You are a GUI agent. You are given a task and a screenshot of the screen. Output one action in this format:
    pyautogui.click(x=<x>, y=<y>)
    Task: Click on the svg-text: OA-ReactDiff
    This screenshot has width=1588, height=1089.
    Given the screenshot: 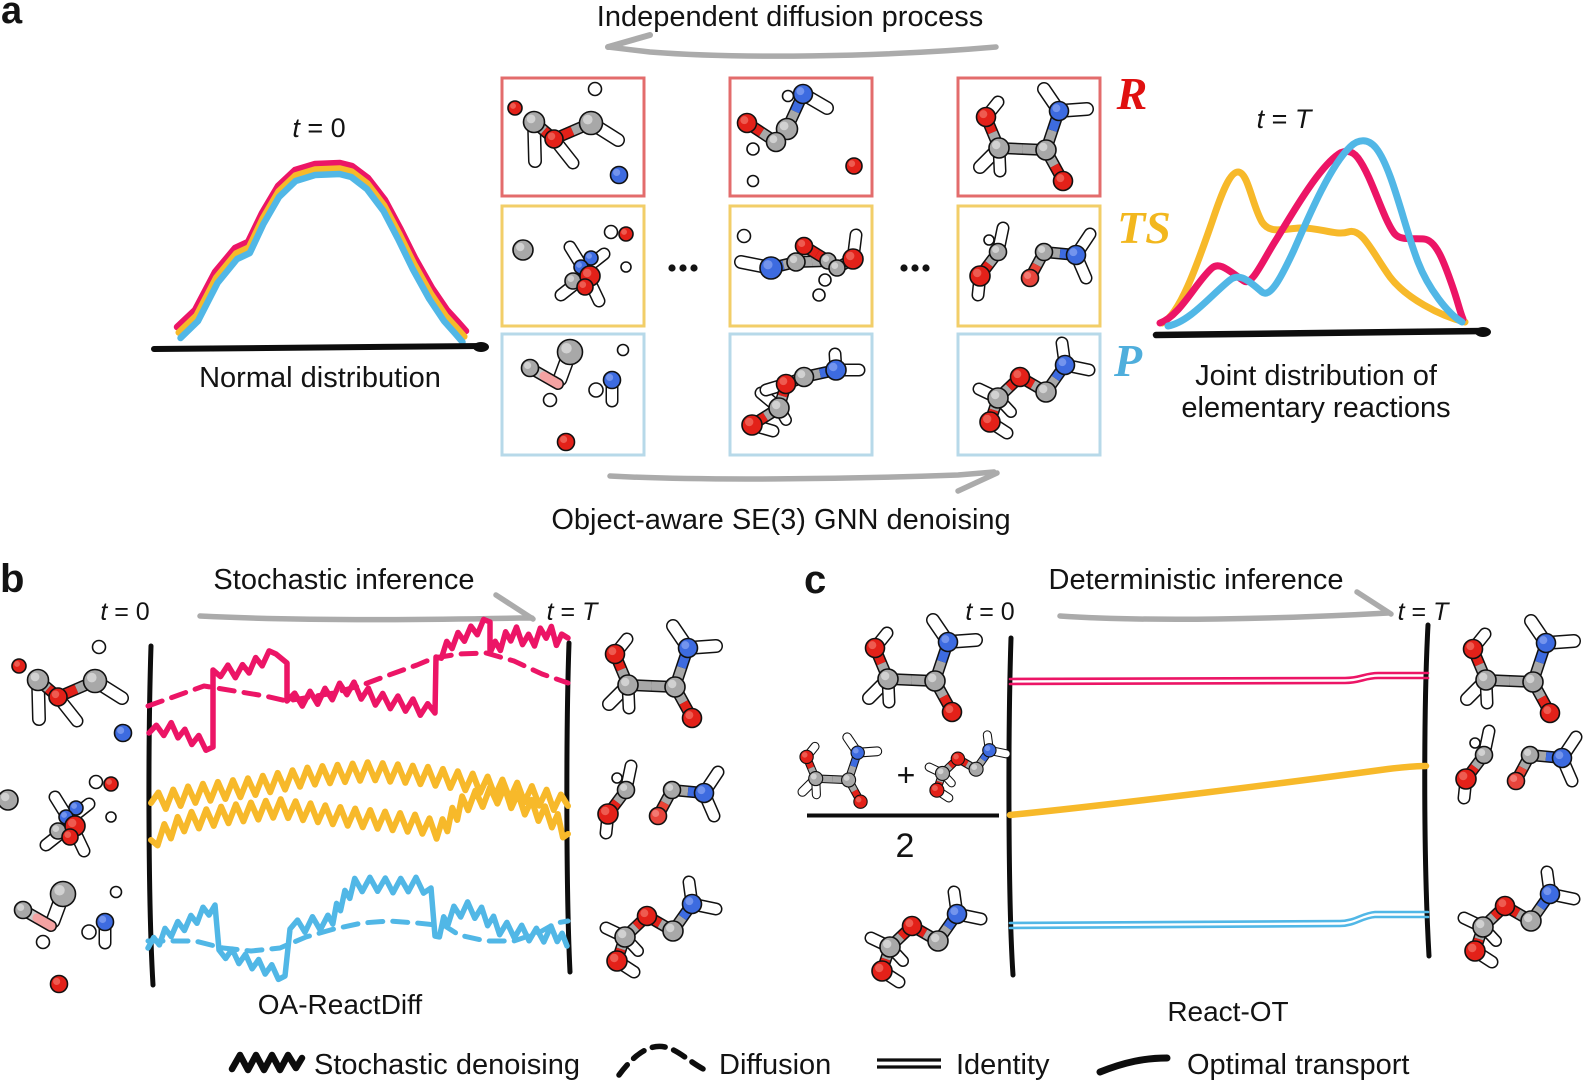 What is the action you would take?
    pyautogui.click(x=340, y=1004)
    